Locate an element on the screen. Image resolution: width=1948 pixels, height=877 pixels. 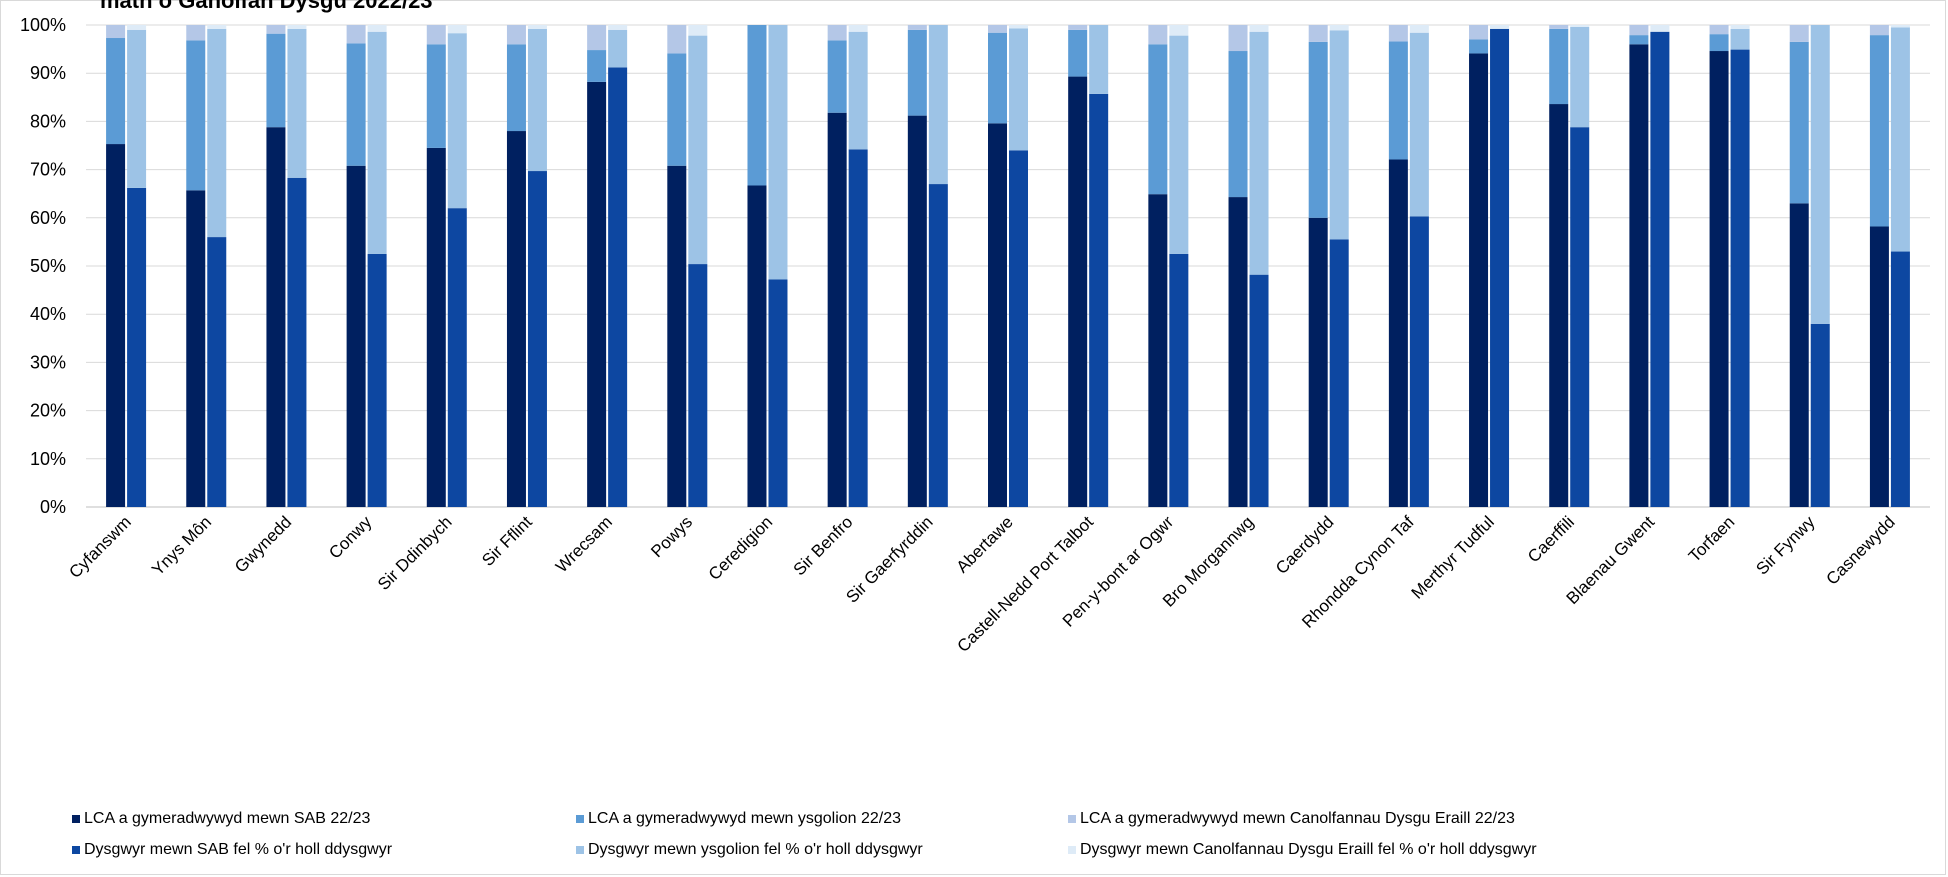
x-tick-label: Castell-Nedd Port Talbot is located at coordinates (1025, 584).